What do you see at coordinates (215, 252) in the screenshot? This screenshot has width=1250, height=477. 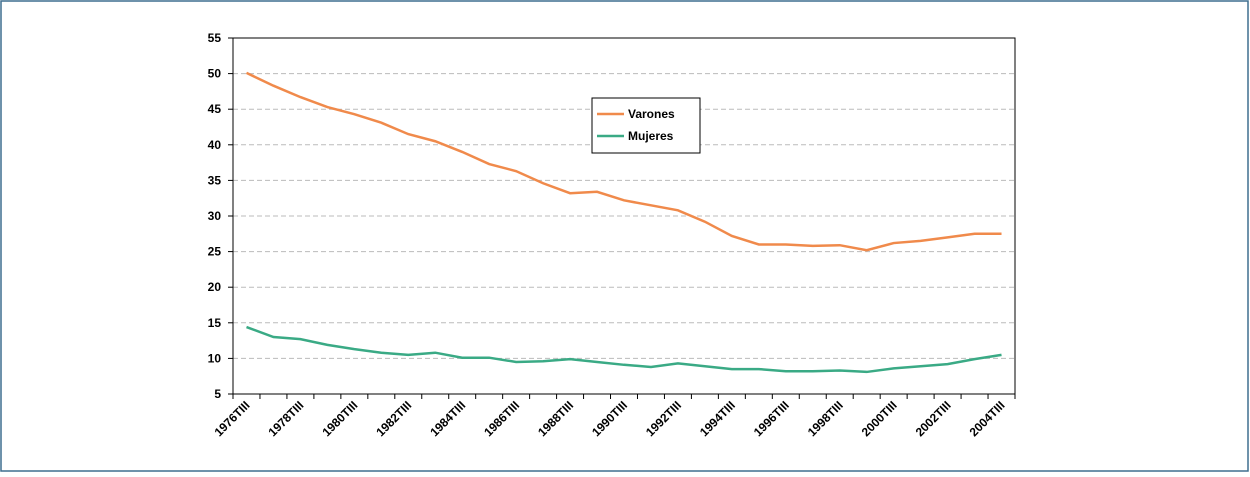 I see `y-tick-label: 25` at bounding box center [215, 252].